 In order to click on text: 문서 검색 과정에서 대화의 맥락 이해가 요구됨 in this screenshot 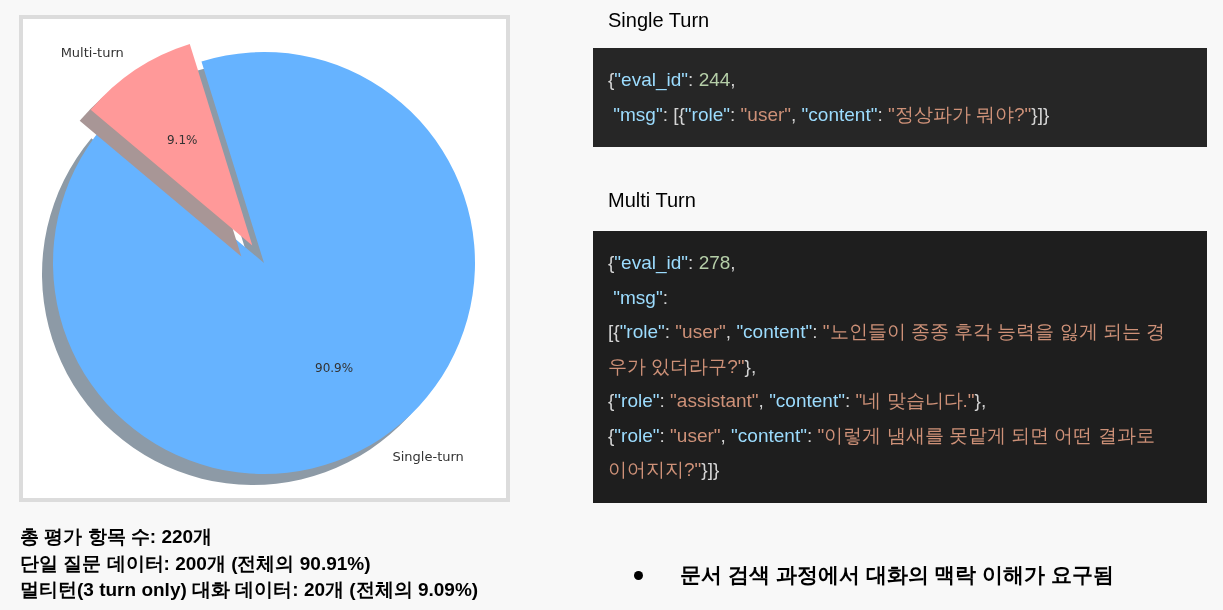, I will do `click(897, 575)`.